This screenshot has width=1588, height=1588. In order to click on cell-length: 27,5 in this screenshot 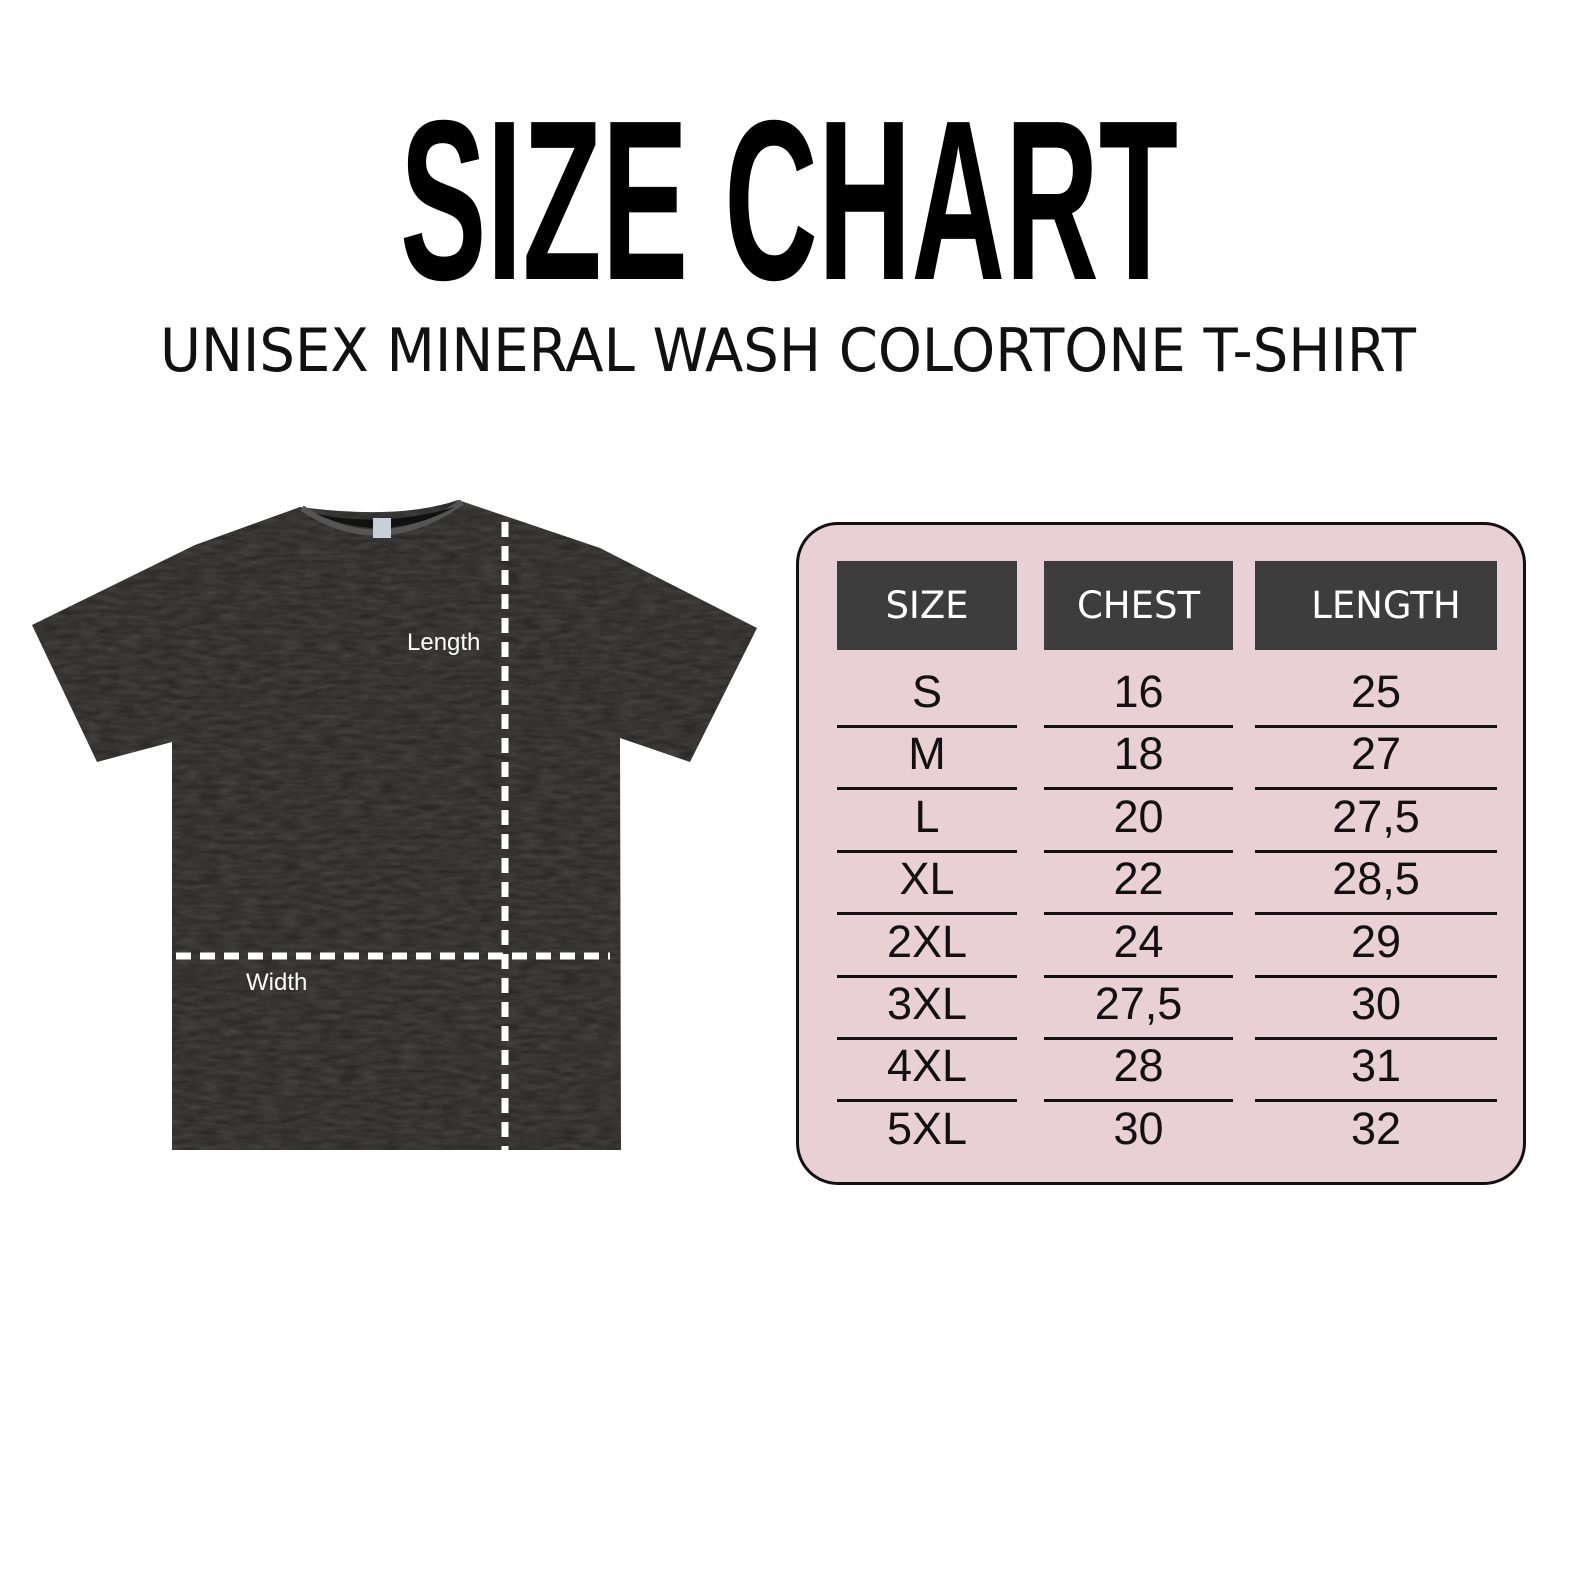, I will do `click(1376, 816)`.